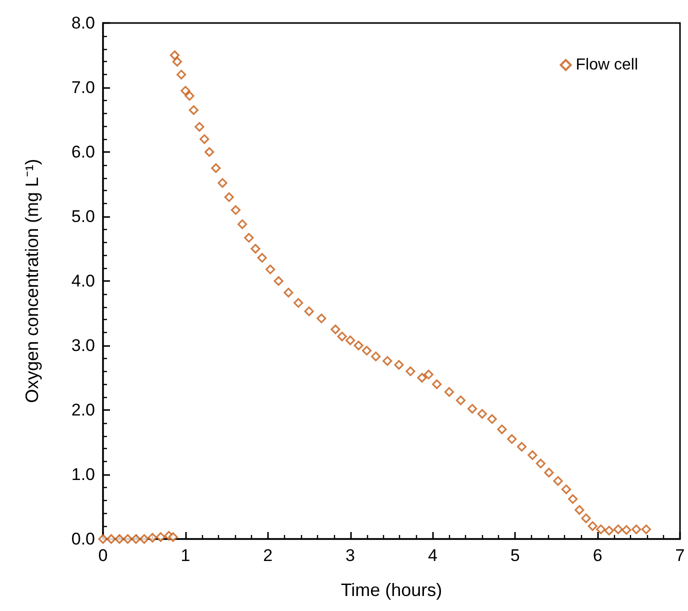 Image resolution: width=688 pixels, height=611 pixels. Describe the element at coordinates (268, 555) in the screenshot. I see `x-tick-label: 2` at that location.